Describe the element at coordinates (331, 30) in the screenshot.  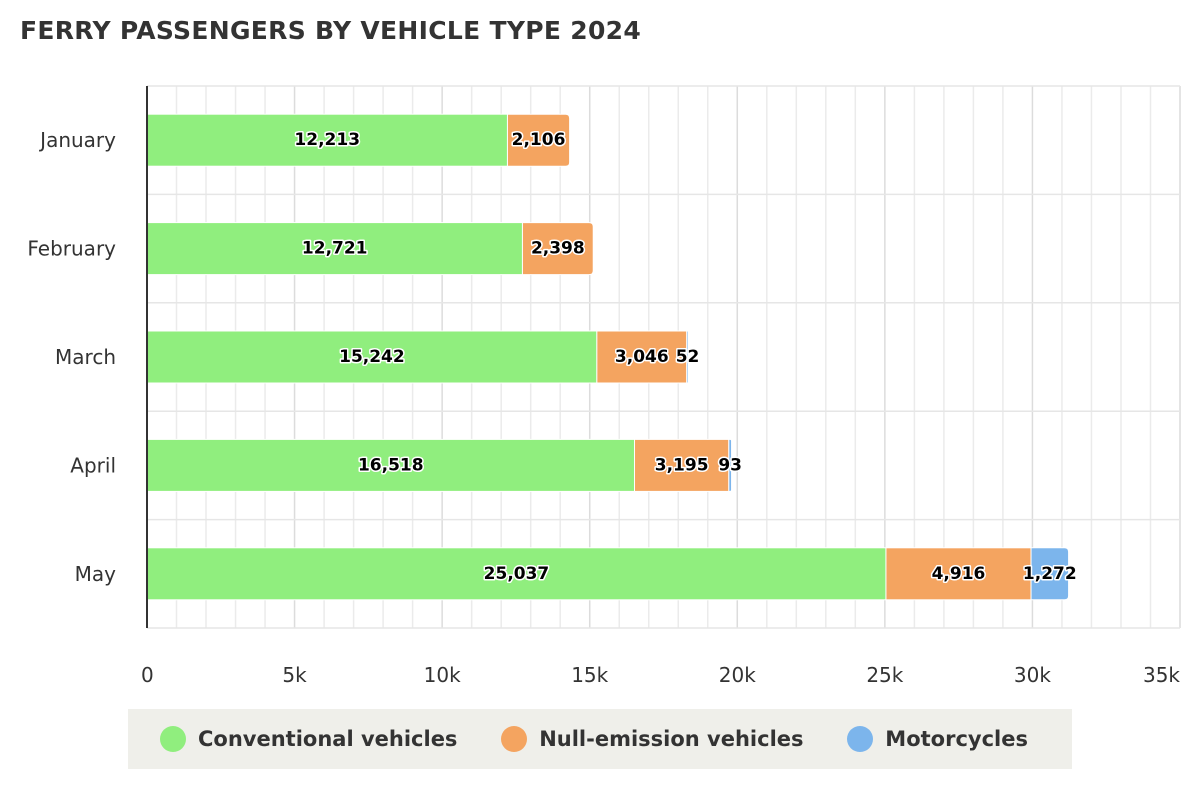
I see `chart-title: FERRY PASSENGERS BY VEHICLE TYPE 2024` at that location.